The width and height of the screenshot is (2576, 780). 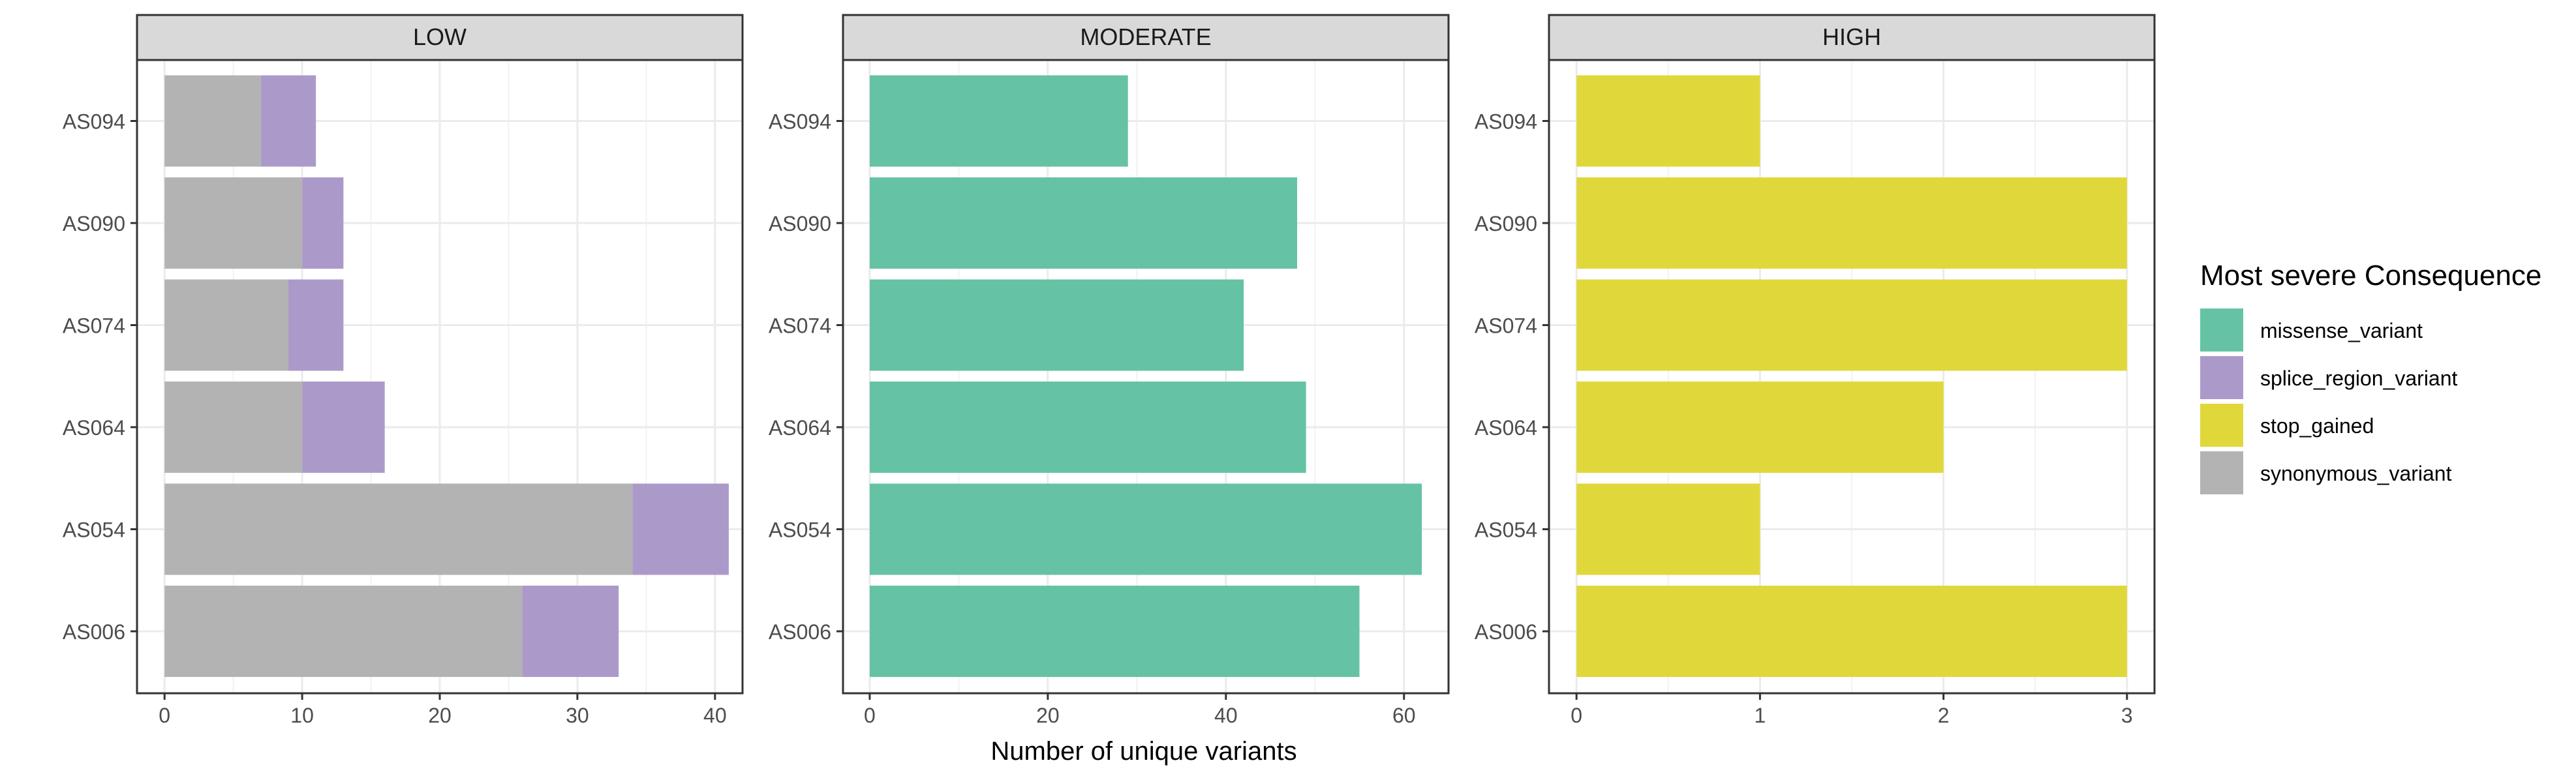 What do you see at coordinates (1056, 325) in the screenshot?
I see `bar-missense-variant-as074` at bounding box center [1056, 325].